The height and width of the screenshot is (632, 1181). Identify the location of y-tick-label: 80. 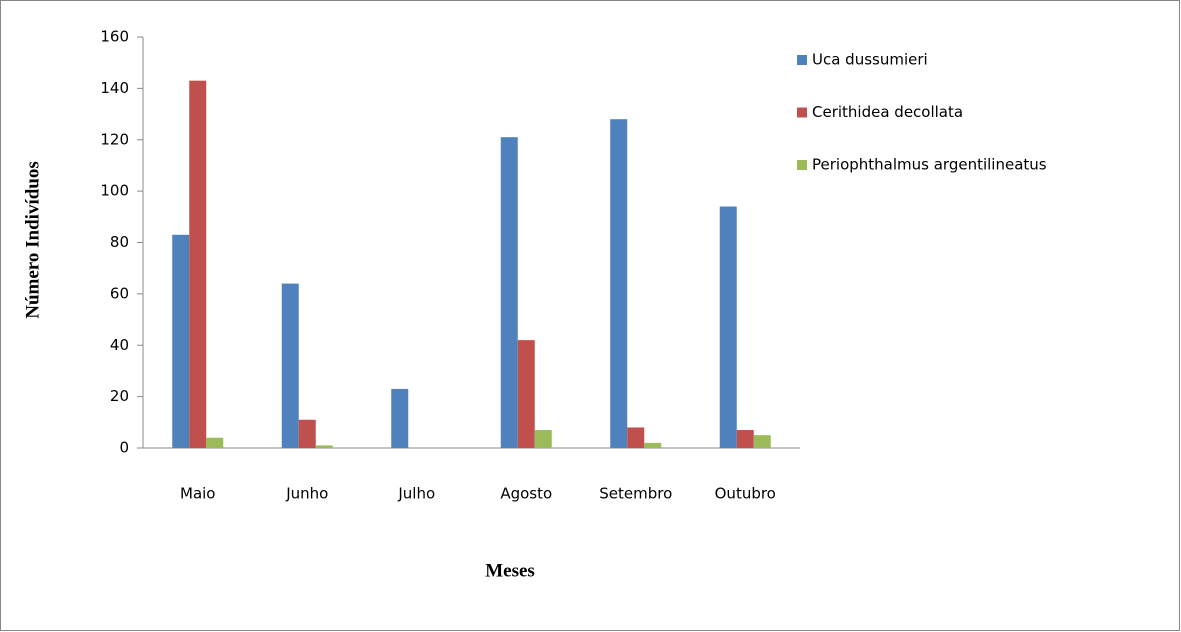
(119, 242).